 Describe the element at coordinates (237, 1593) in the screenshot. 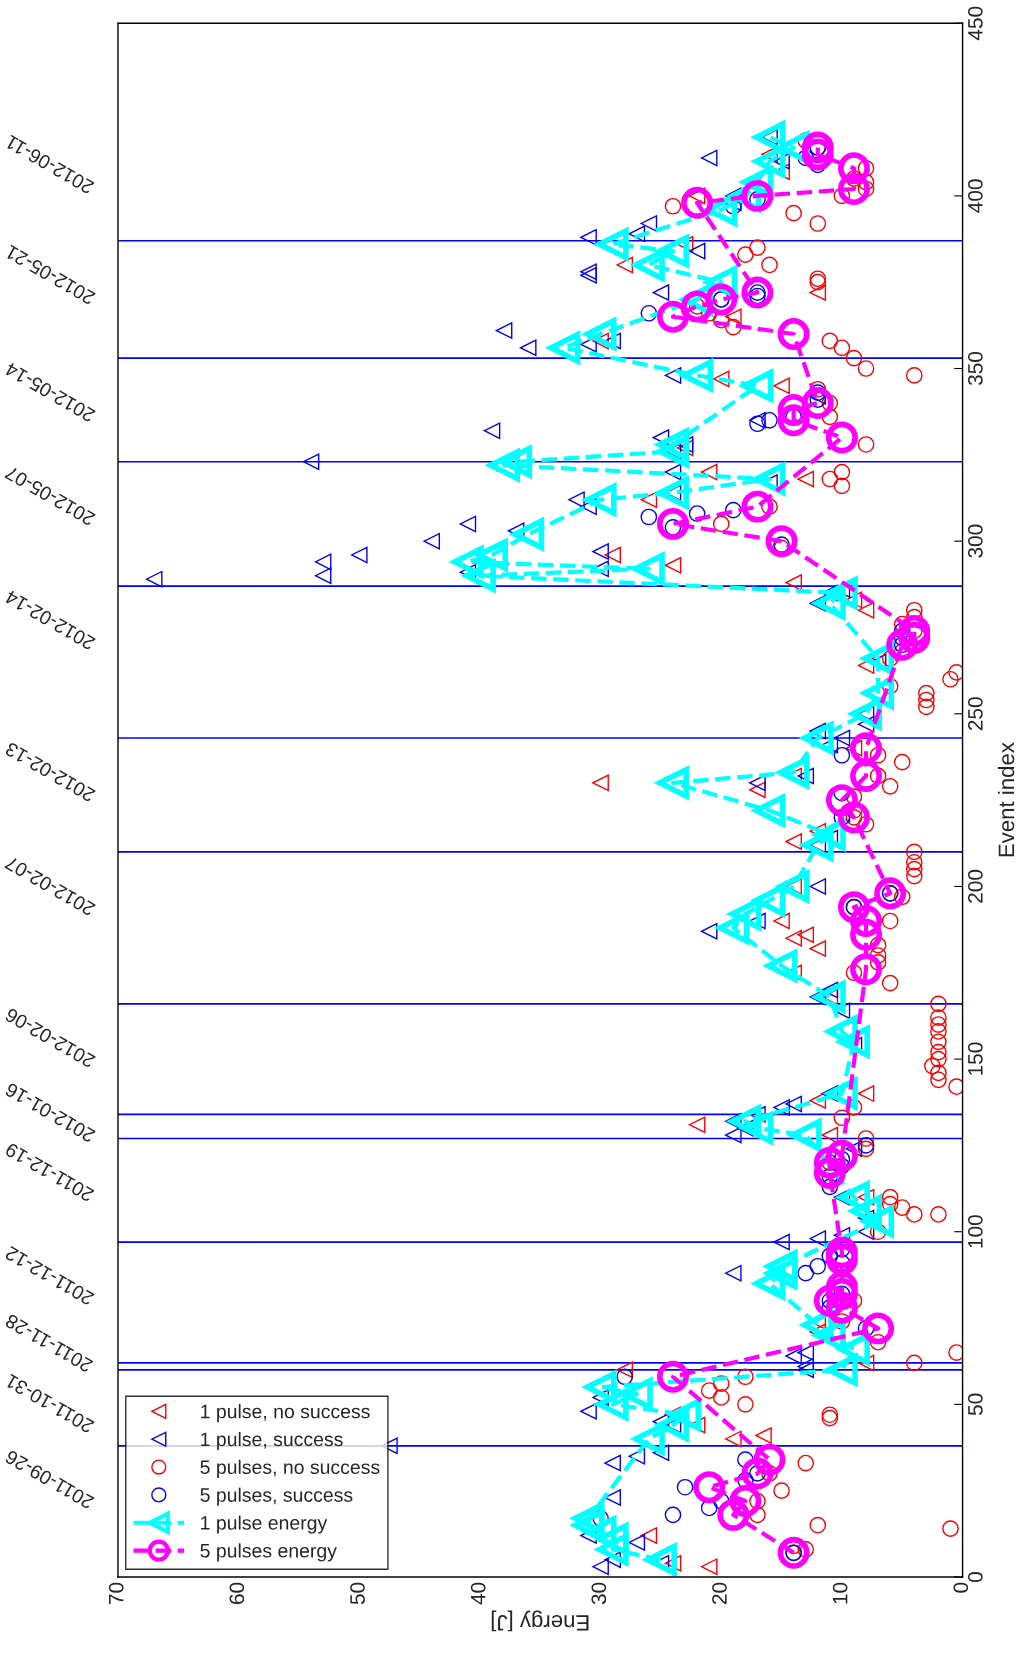

I see `x-tick-label: 60` at that location.